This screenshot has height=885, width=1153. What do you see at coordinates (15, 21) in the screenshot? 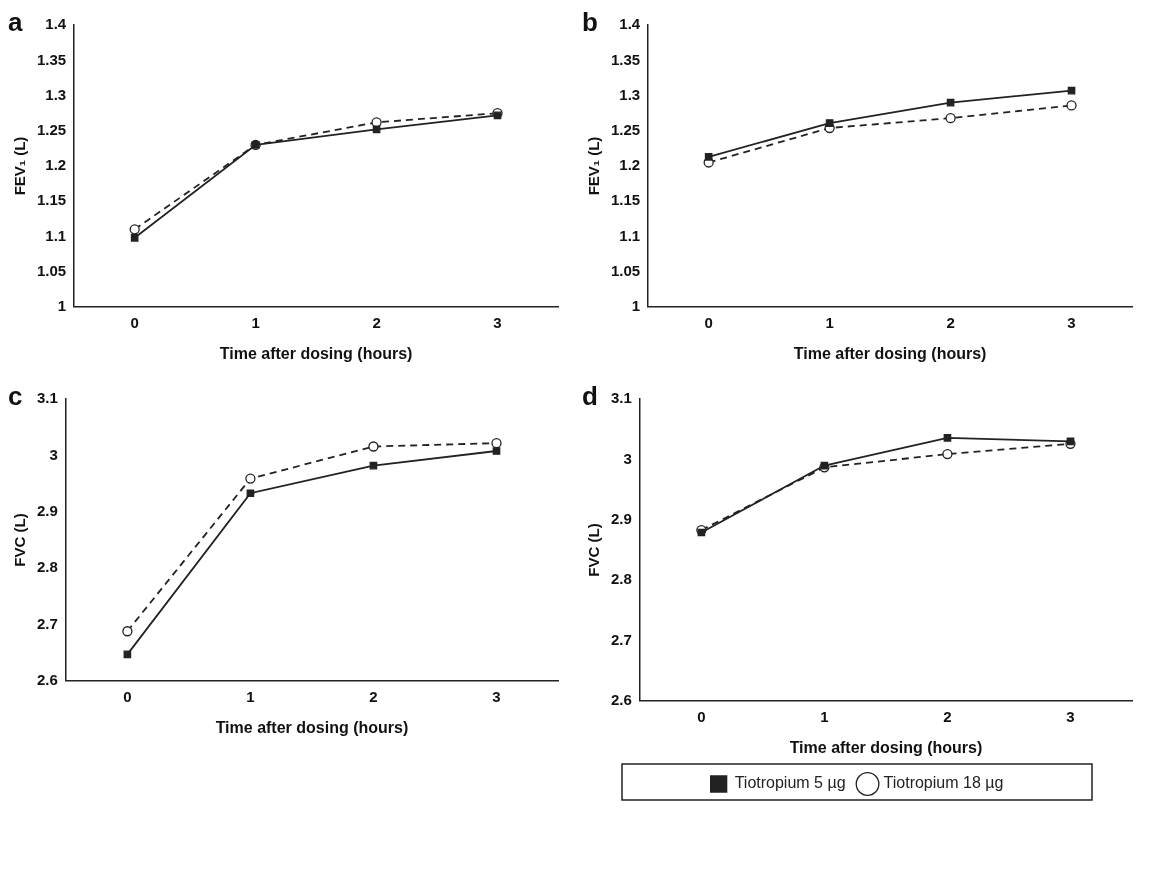
I see `chart-title: a` at bounding box center [15, 21].